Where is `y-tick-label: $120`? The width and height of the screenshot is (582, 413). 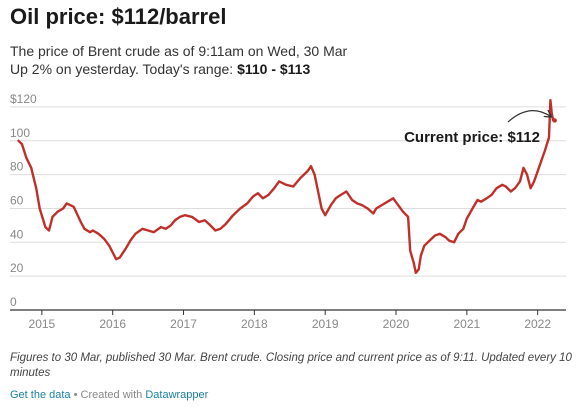
y-tick-label: $120 is located at coordinates (23, 99).